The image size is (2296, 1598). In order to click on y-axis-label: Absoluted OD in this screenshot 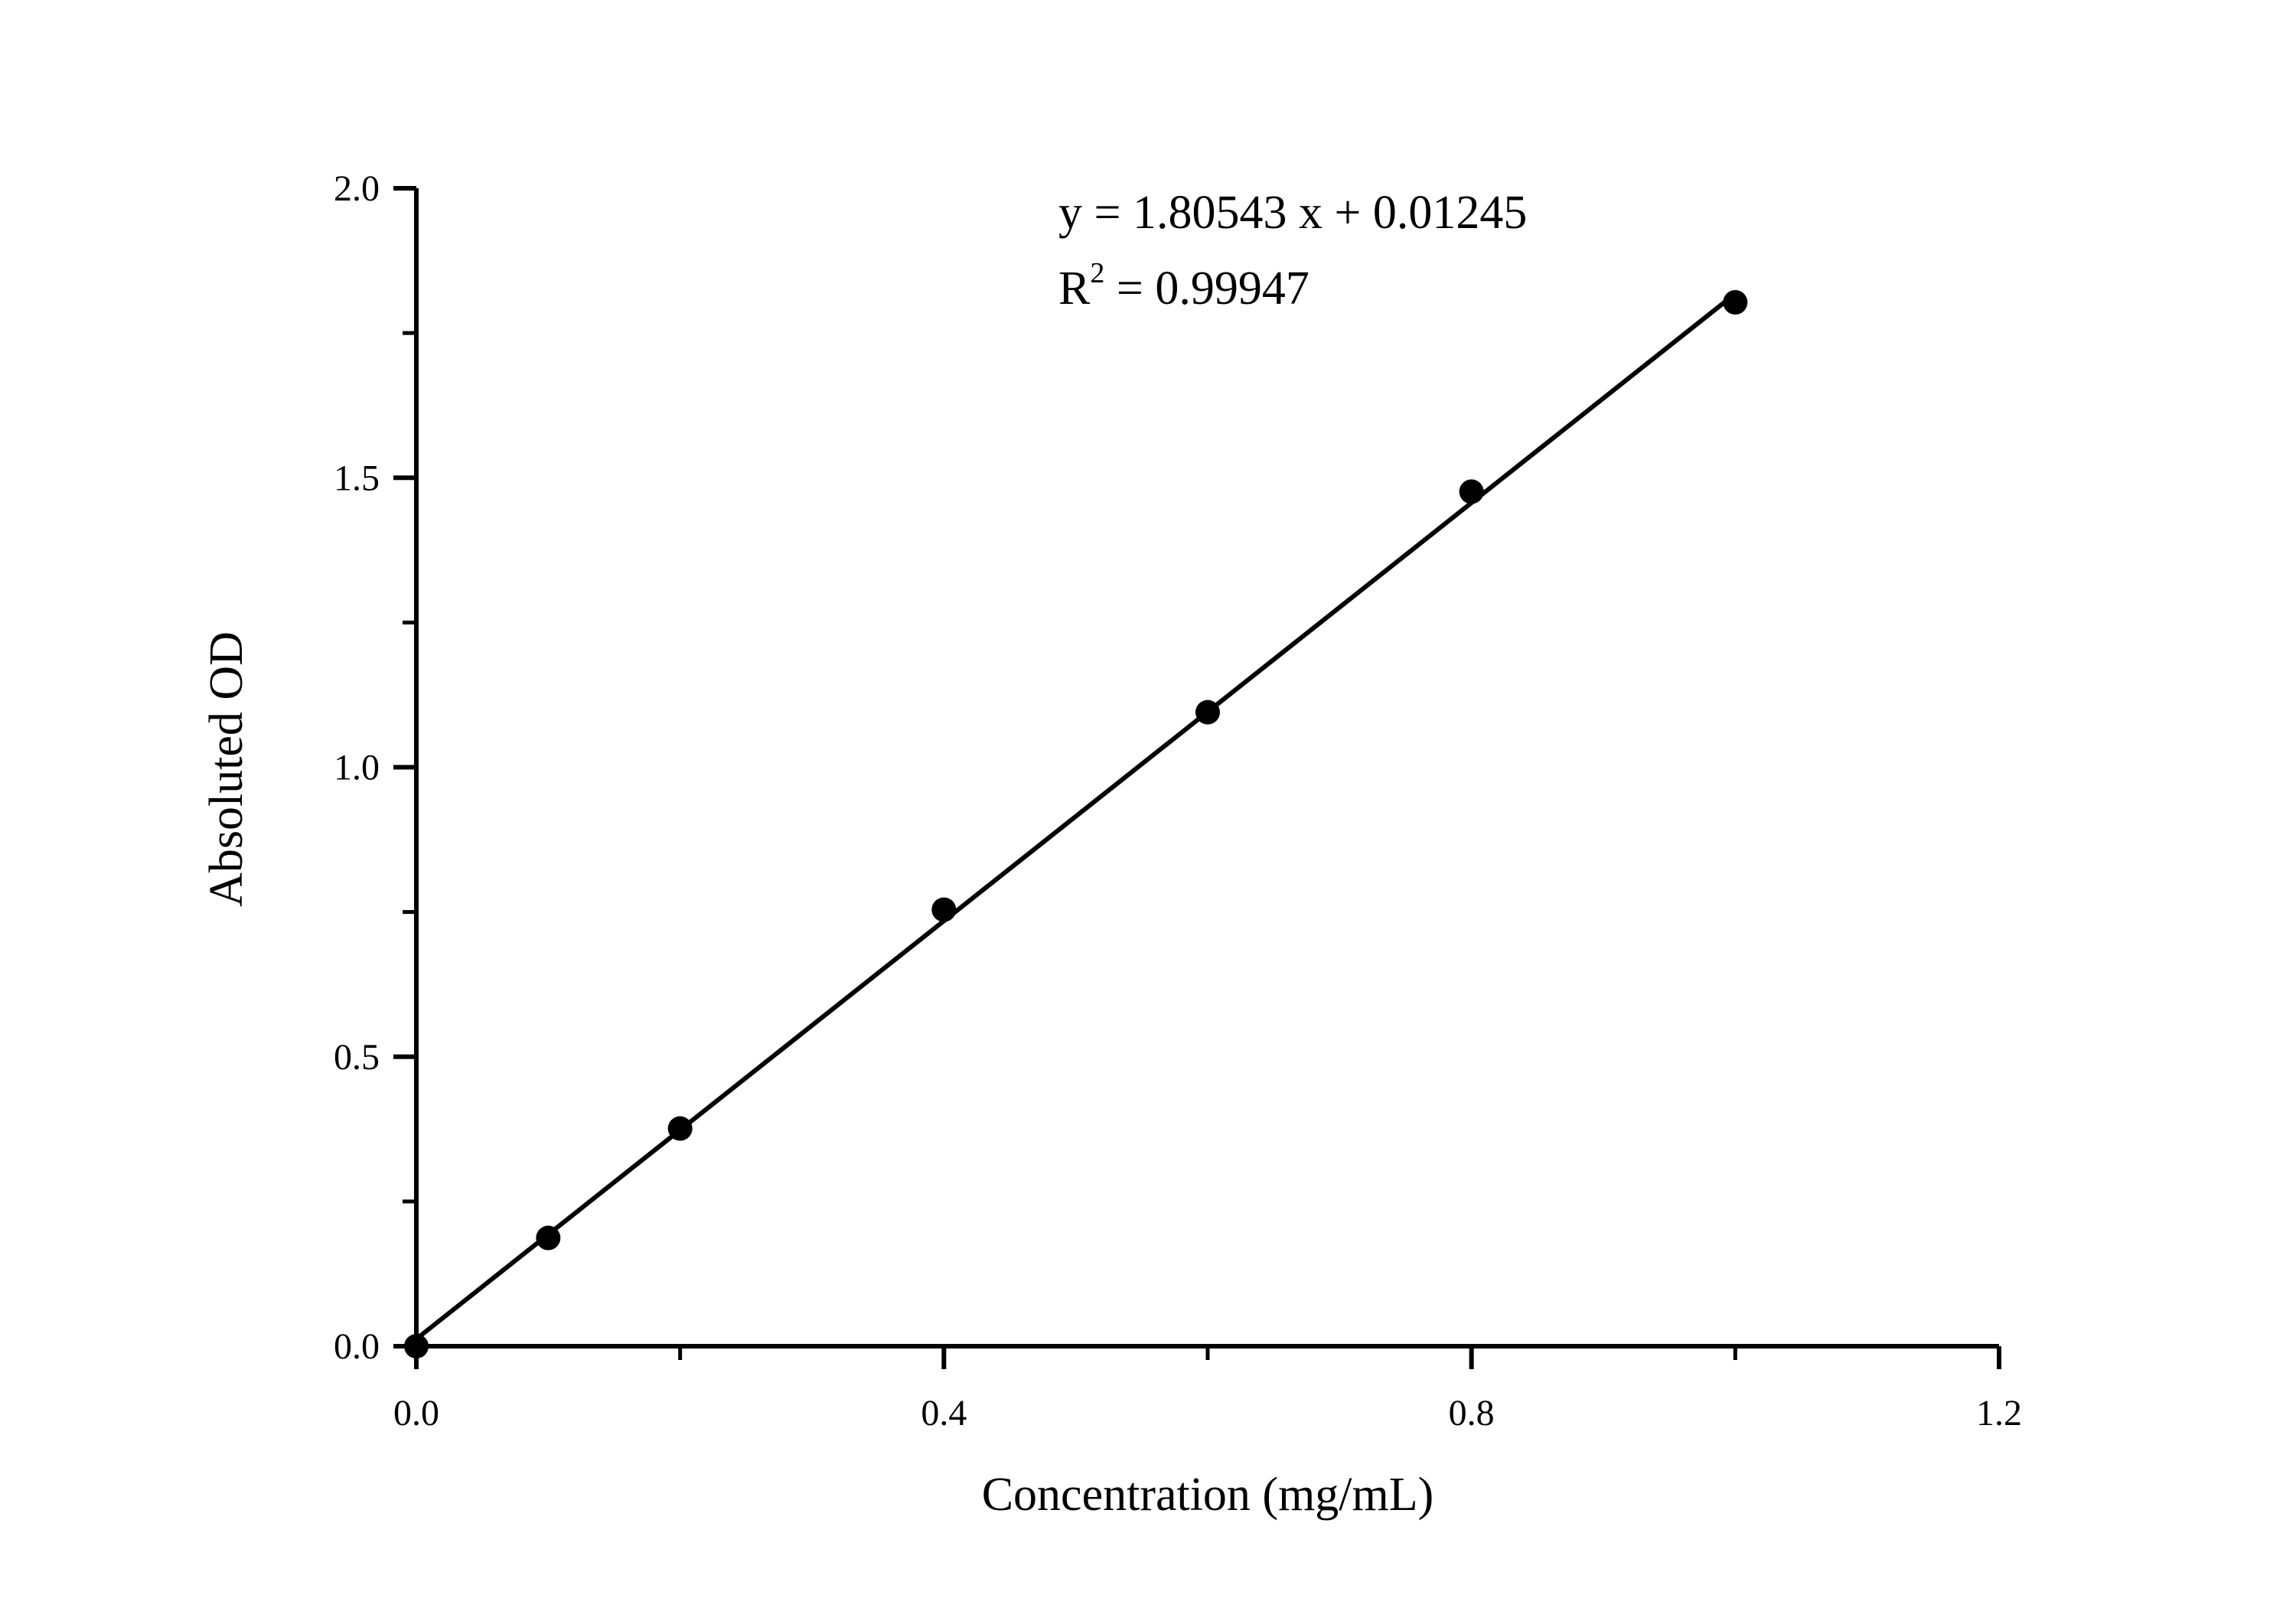, I will do `click(227, 769)`.